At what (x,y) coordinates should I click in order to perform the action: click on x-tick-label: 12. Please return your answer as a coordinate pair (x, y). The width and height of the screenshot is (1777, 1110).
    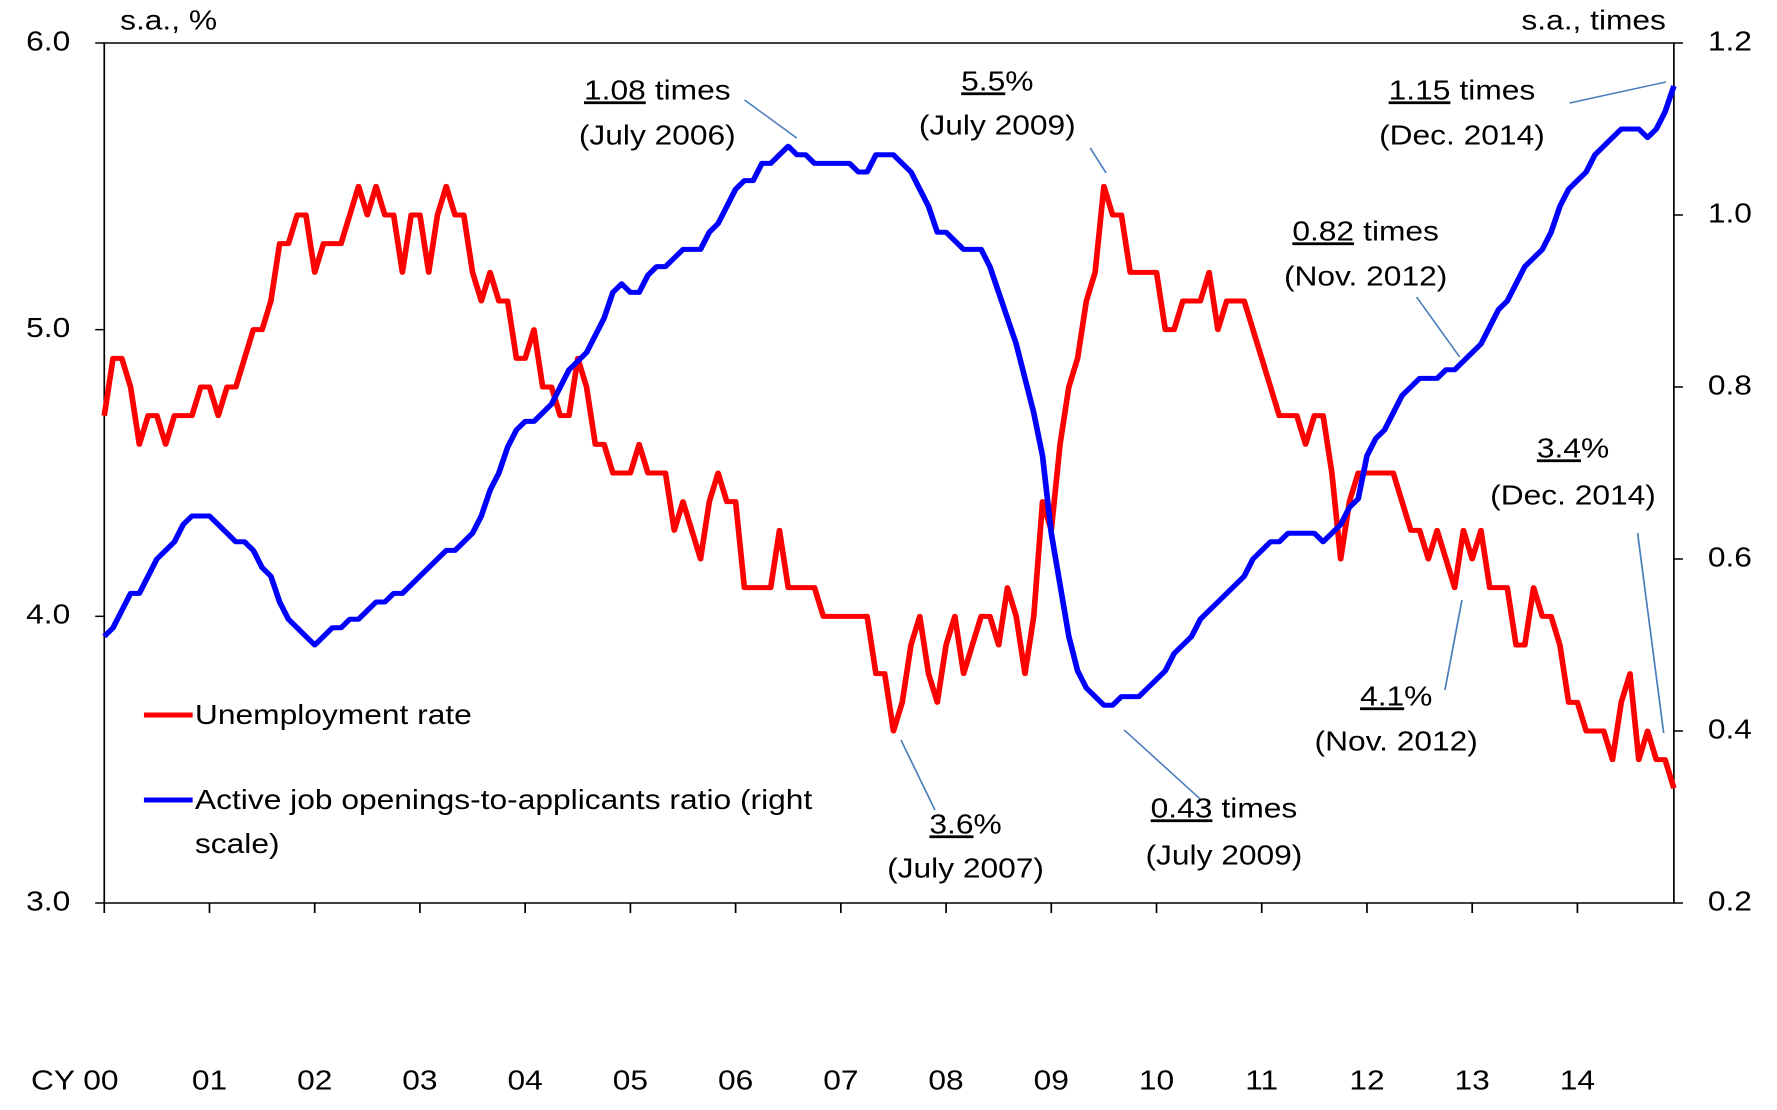
    Looking at the image, I should click on (1366, 1080).